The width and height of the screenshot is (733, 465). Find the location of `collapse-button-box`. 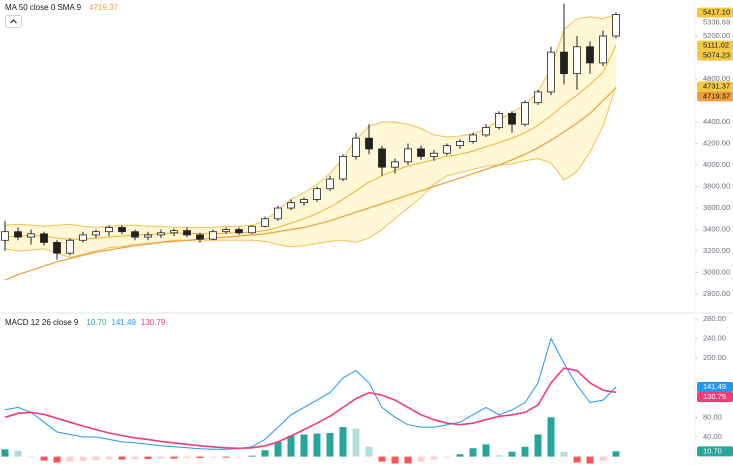

collapse-button-box is located at coordinates (13, 21).